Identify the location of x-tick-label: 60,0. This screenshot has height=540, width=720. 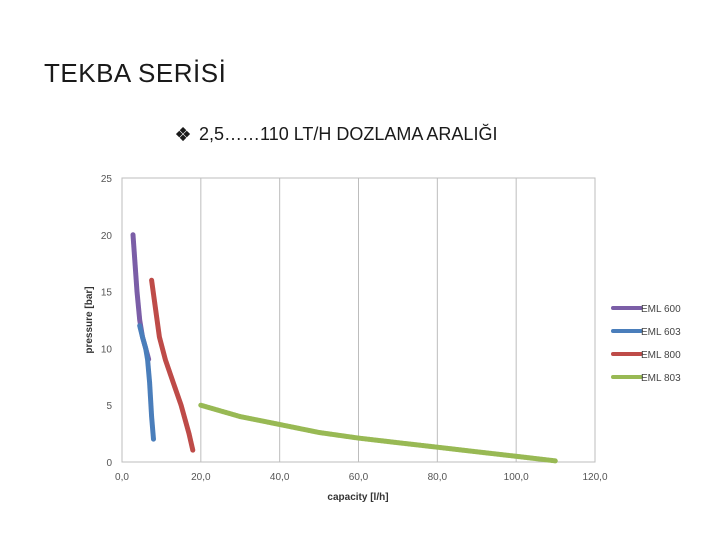
(359, 477).